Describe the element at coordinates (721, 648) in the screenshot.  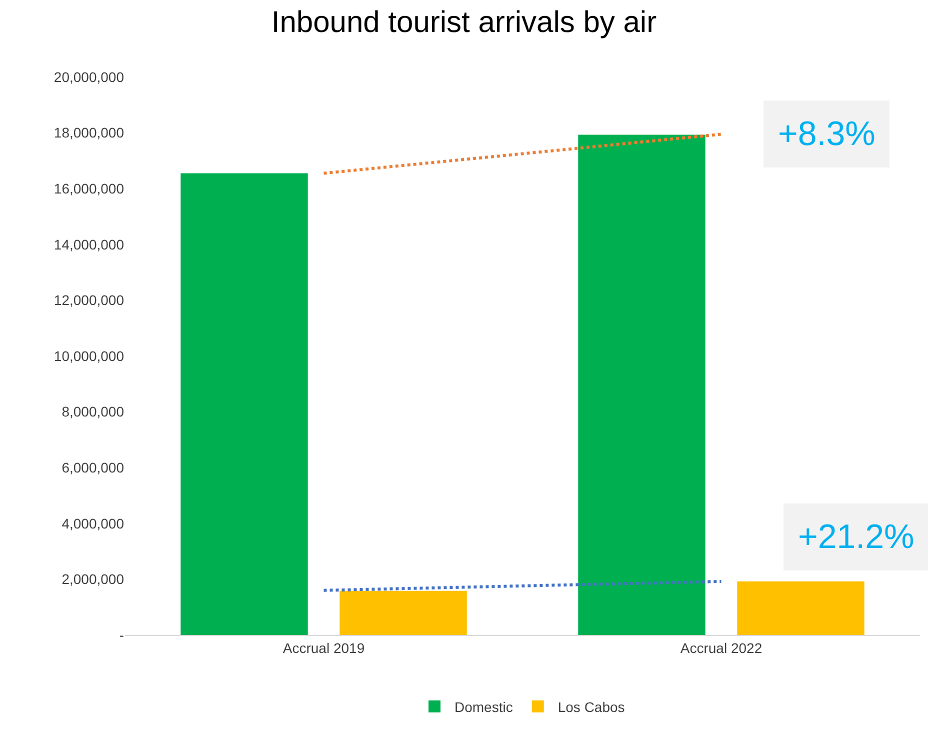
I see `x-tick-label: Accrual 2022` at that location.